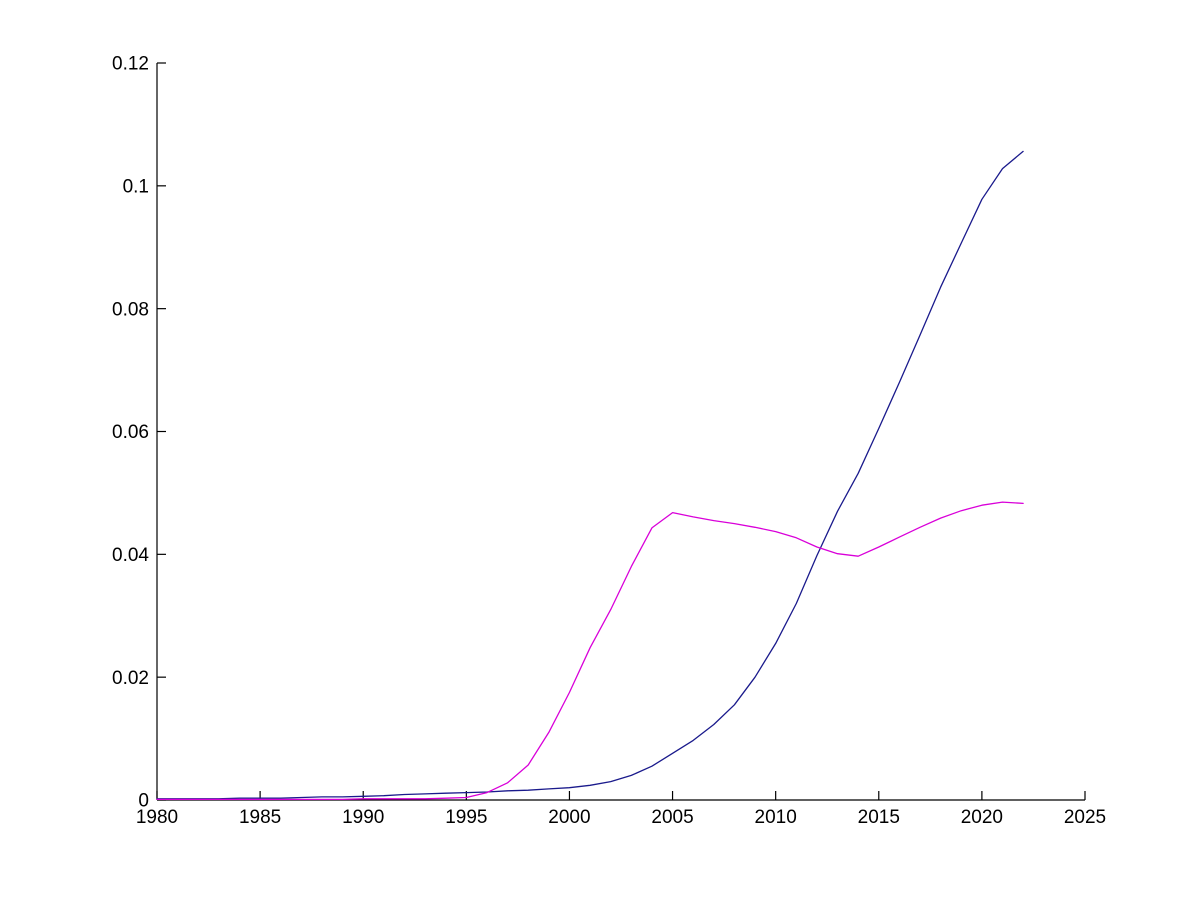 The height and width of the screenshot is (900, 1200). Describe the element at coordinates (136, 186) in the screenshot. I see `y-tick-label: 0.1` at that location.